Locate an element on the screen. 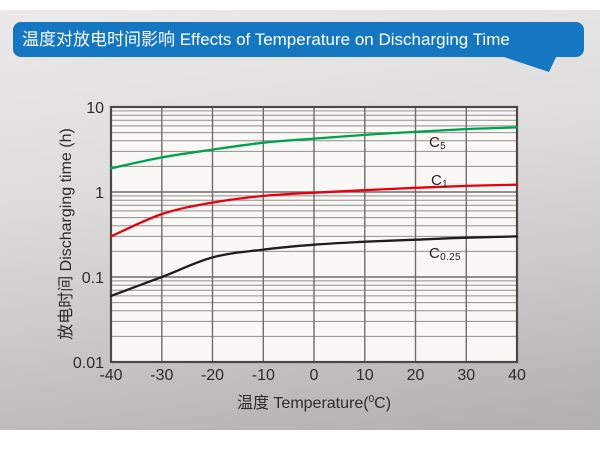 Image resolution: width=600 pixels, height=451 pixels. banner-tail-shape is located at coordinates (527, 63).